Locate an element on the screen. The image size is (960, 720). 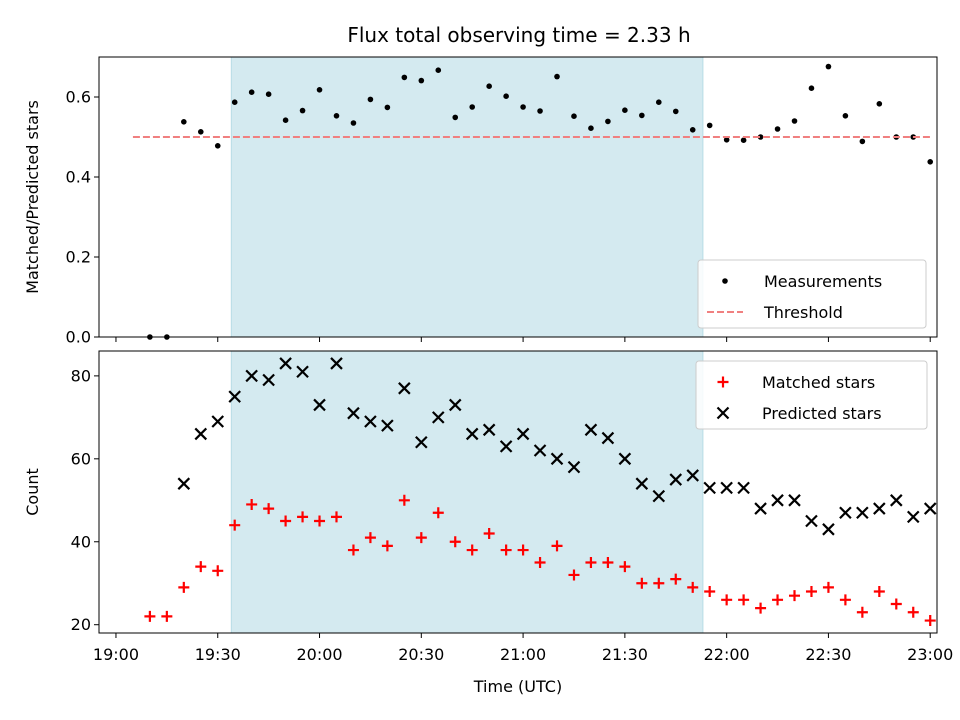
bot-y-tick-label-1: 40 is located at coordinates (81, 541).